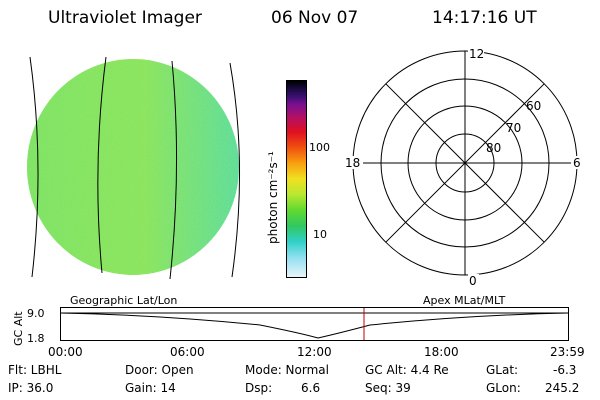 Image resolution: width=600 pixels, height=400 pixels. I want to click on ip-status: IP: 36.0, so click(31, 388).